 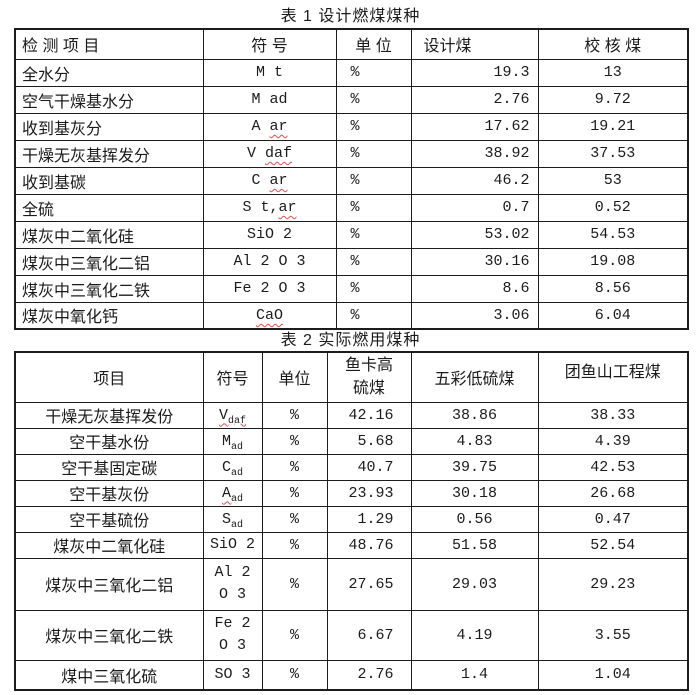 I want to click on cell-design-value: 17.62, so click(x=474, y=126).